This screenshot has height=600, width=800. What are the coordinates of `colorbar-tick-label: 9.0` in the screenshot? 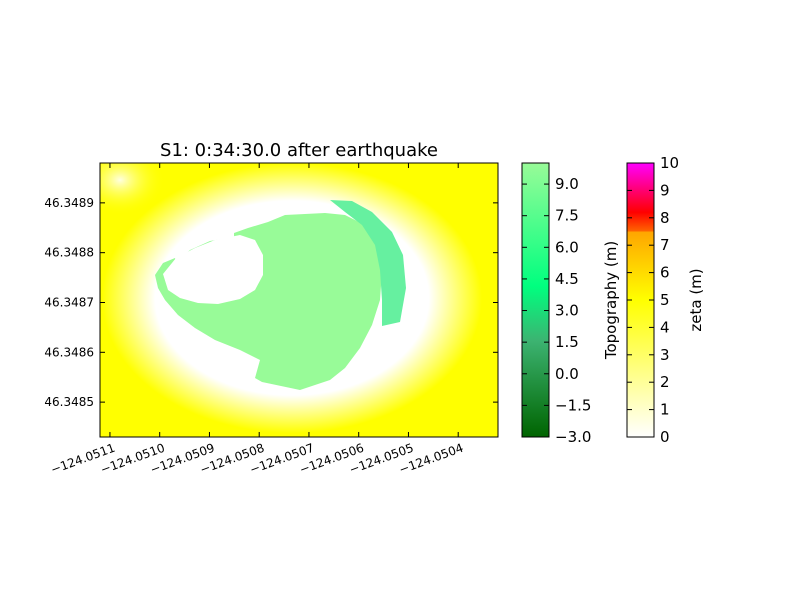 It's located at (567, 184).